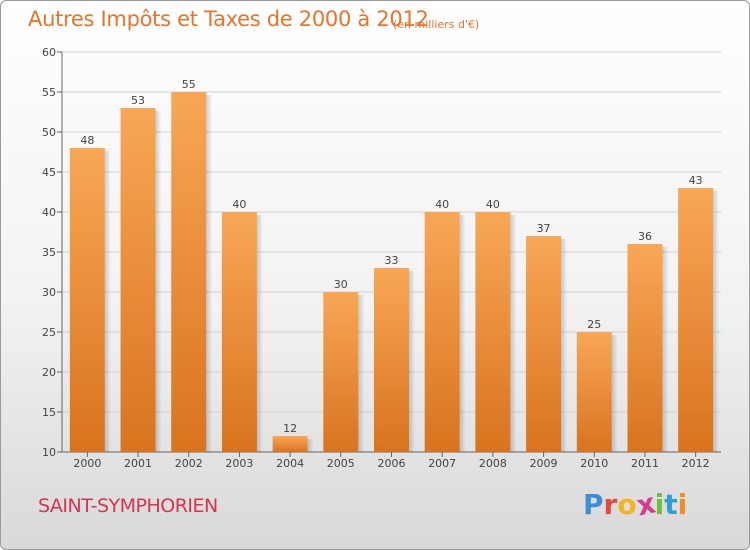 The height and width of the screenshot is (550, 750). I want to click on bar-2008, so click(493, 332).